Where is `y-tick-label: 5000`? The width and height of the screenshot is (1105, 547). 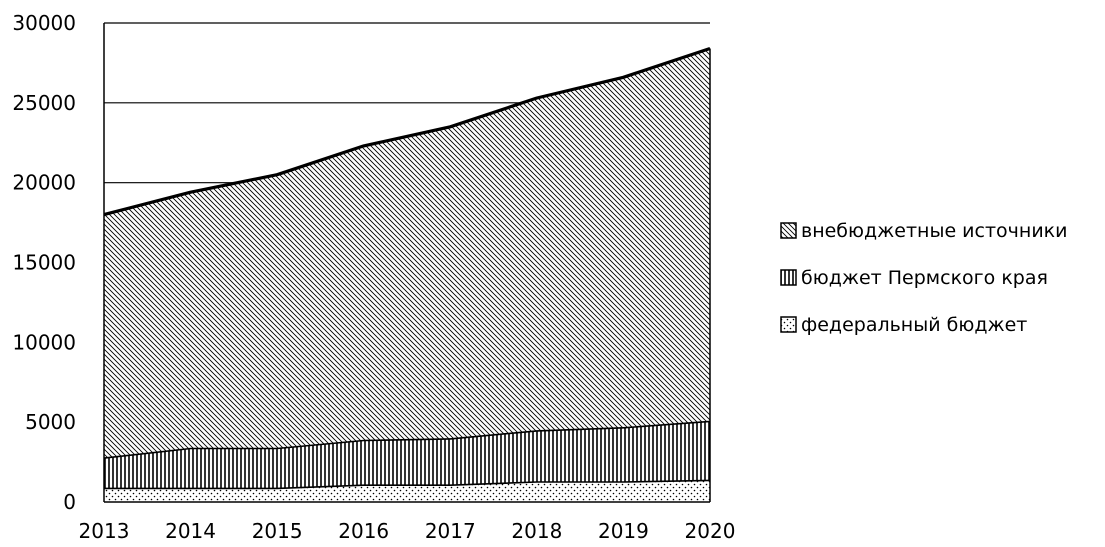
y-tick-label: 5000 is located at coordinates (50, 422).